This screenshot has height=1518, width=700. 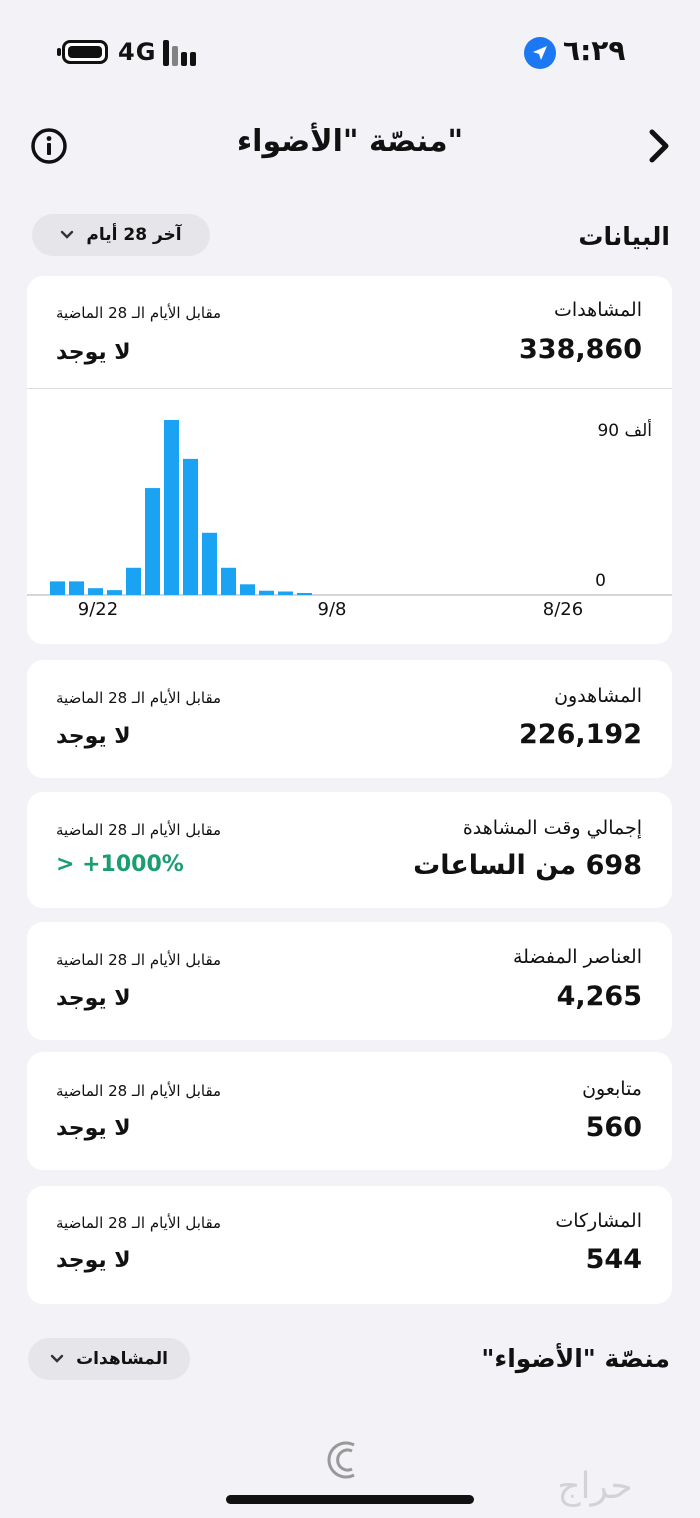 What do you see at coordinates (612, 1089) in the screenshot?
I see `followers-label: متابعون` at bounding box center [612, 1089].